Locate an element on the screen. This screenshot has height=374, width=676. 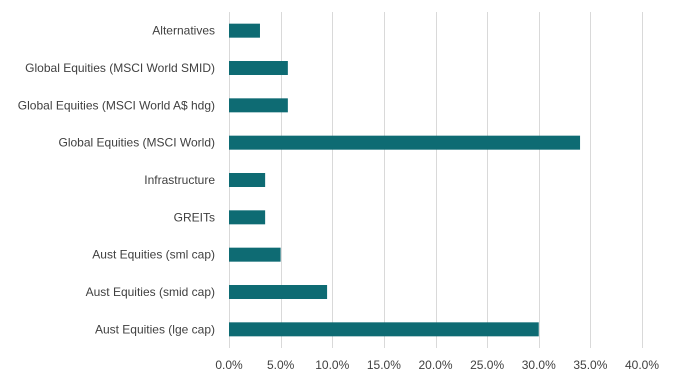
category-label: Alternatives is located at coordinates (183, 31).